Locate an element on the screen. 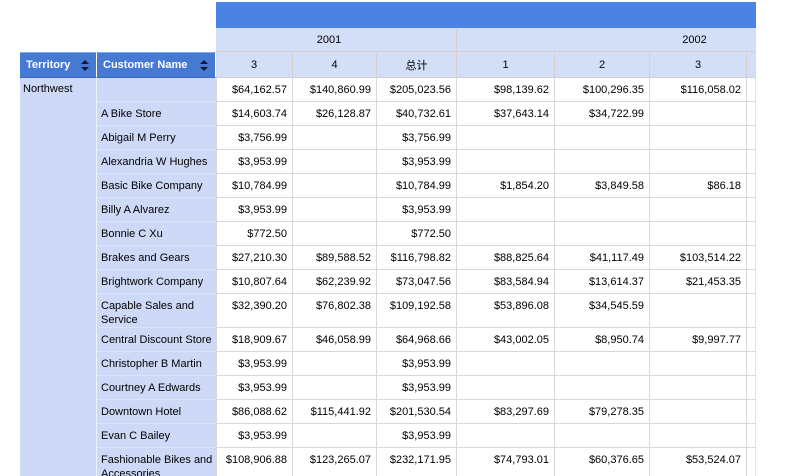 The width and height of the screenshot is (802, 476). value-cell: $108,906.88 is located at coordinates (254, 462).